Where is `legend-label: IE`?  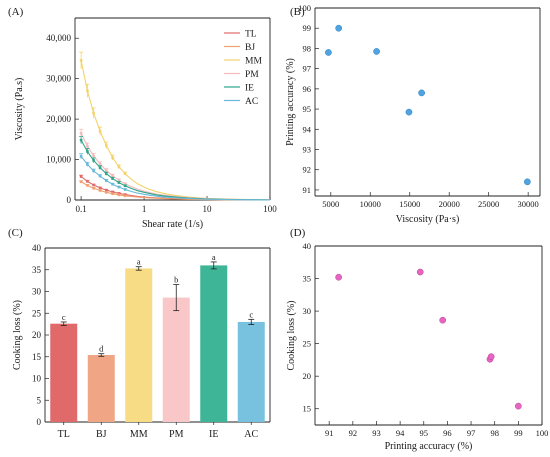
legend-label: IE is located at coordinates (249, 89).